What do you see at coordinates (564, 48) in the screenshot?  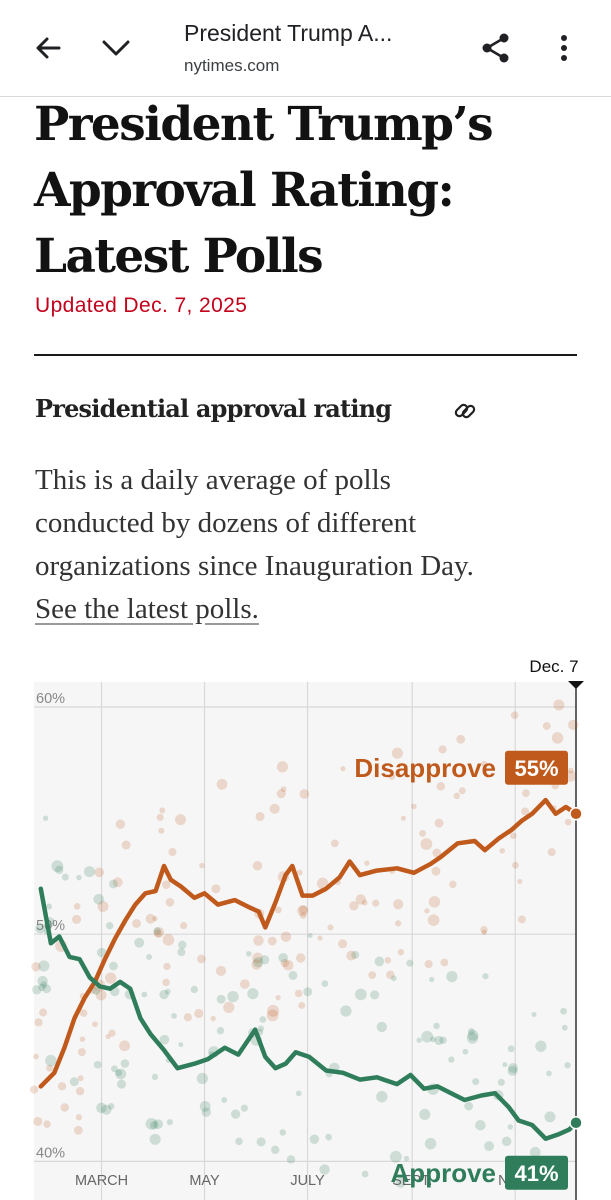 I see `more-options-button` at bounding box center [564, 48].